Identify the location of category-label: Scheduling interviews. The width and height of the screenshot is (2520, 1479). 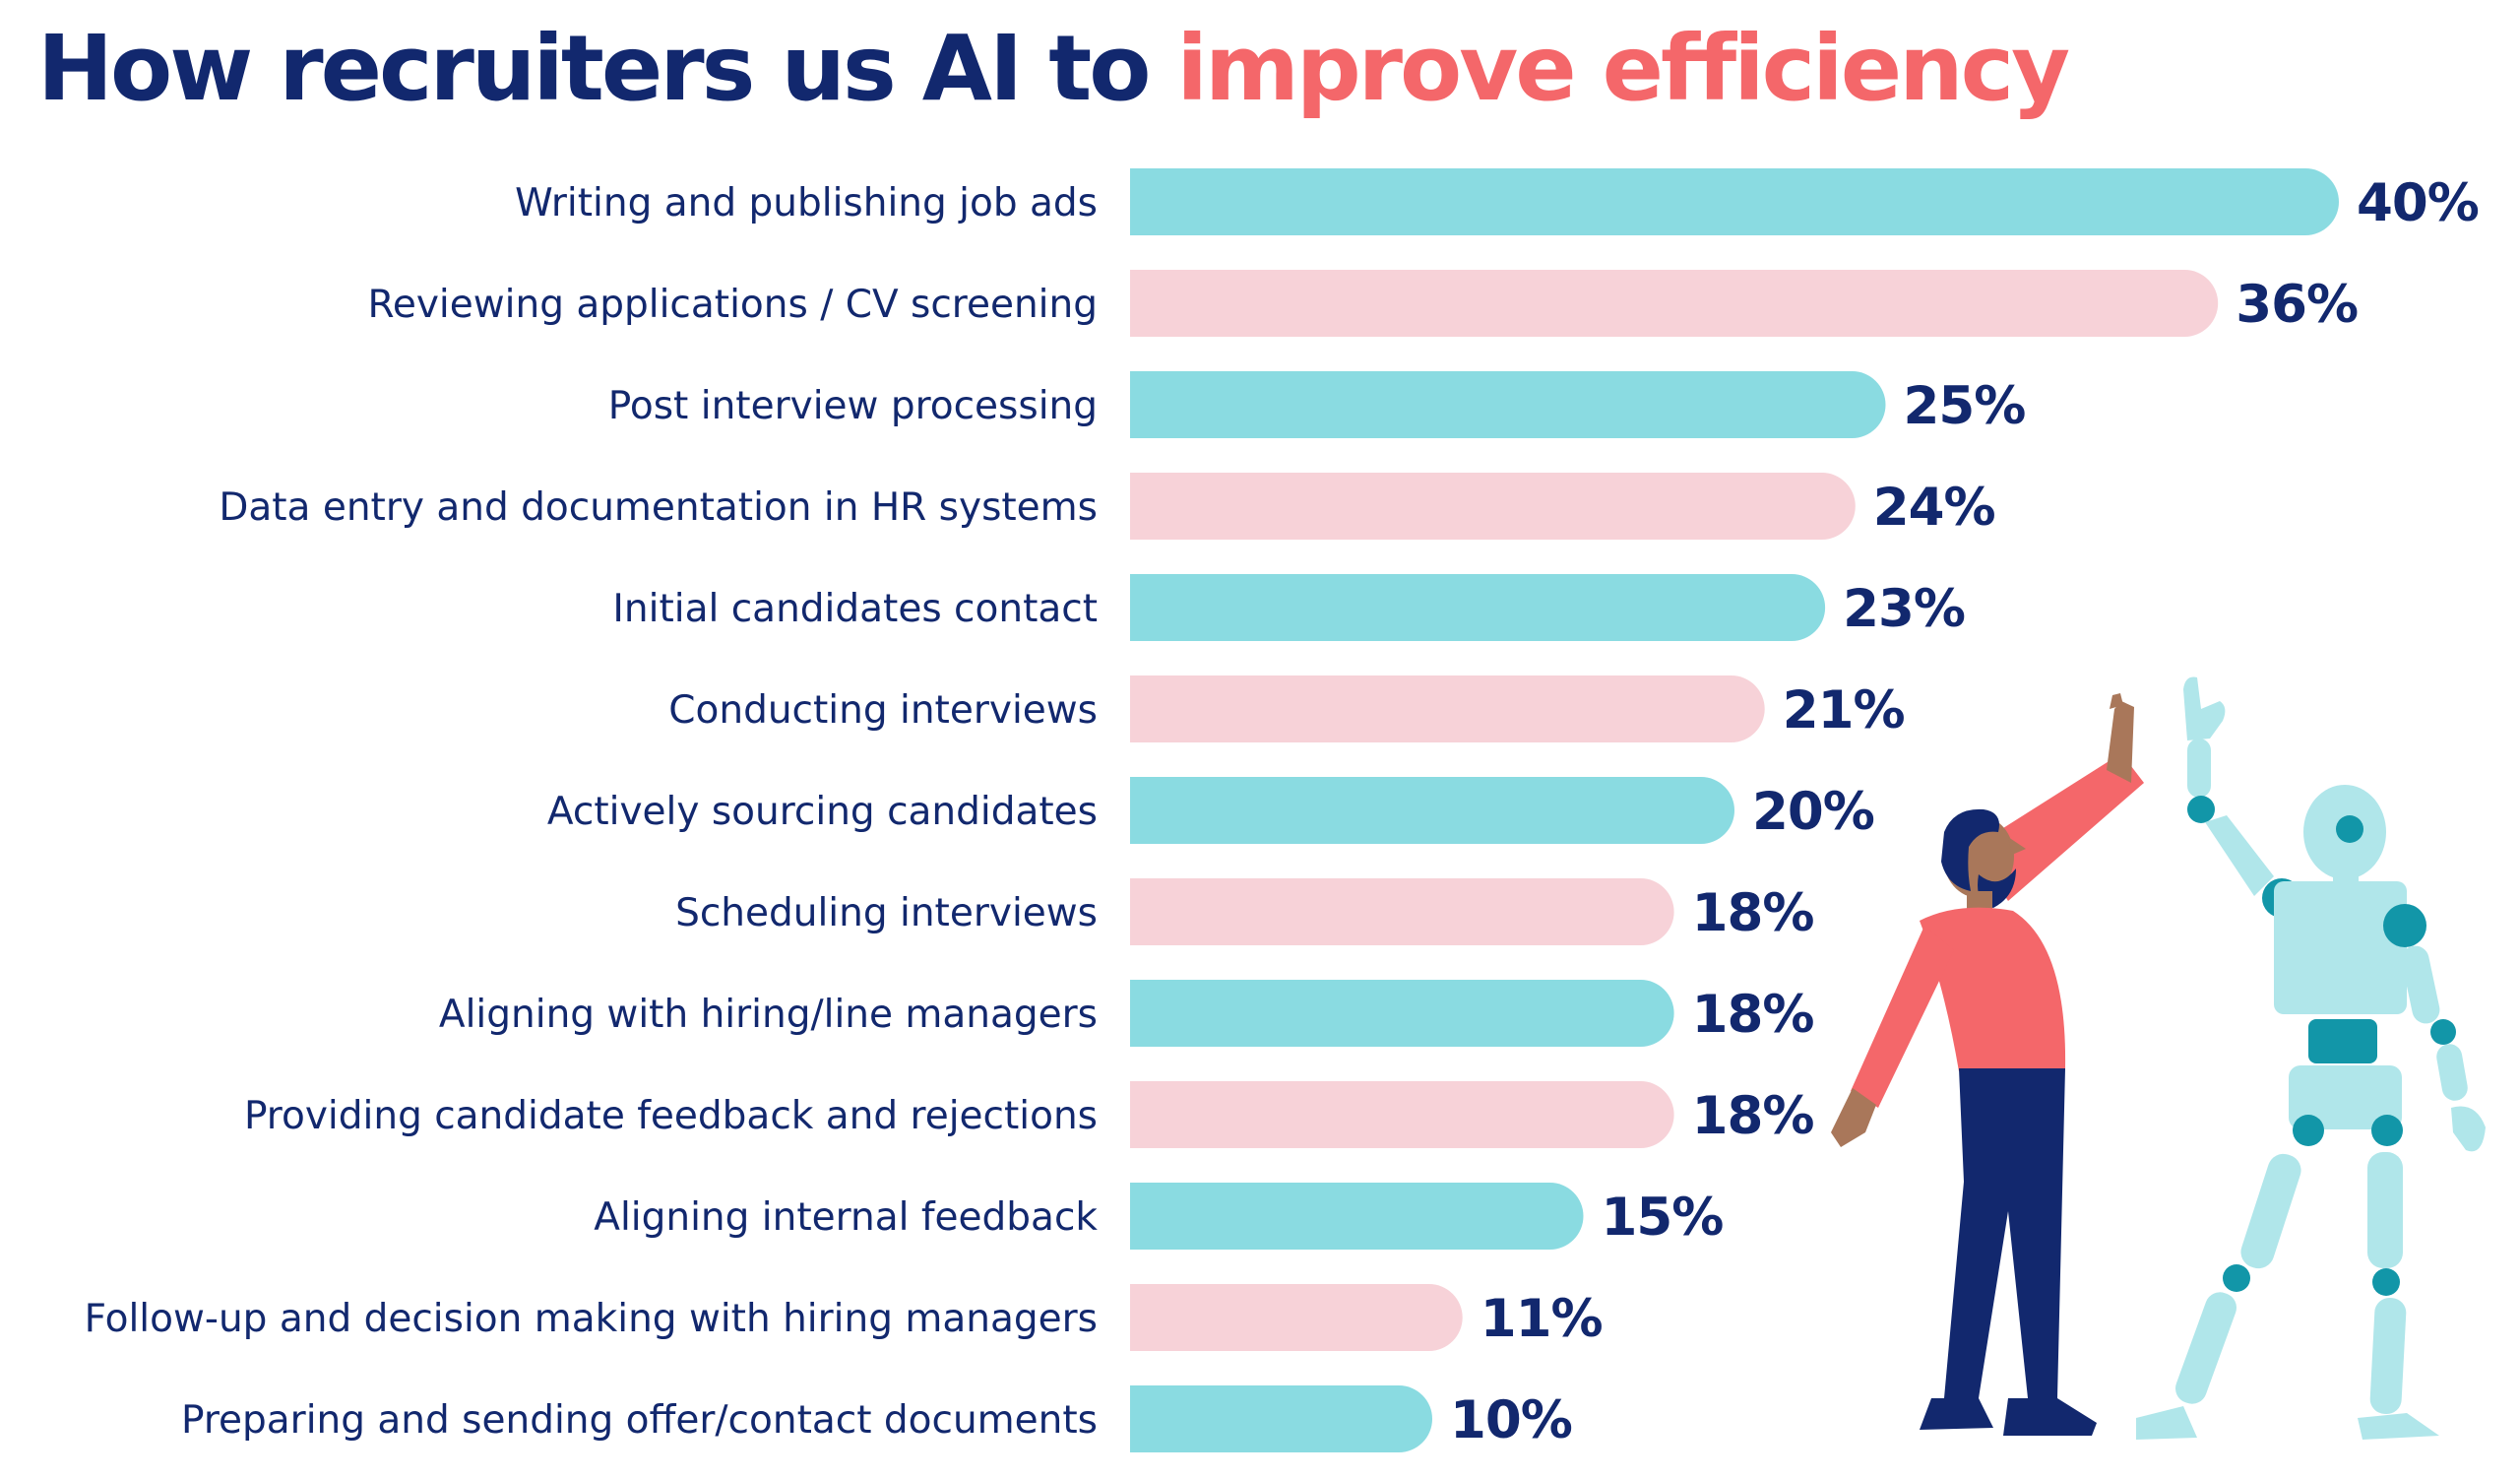
(886, 913).